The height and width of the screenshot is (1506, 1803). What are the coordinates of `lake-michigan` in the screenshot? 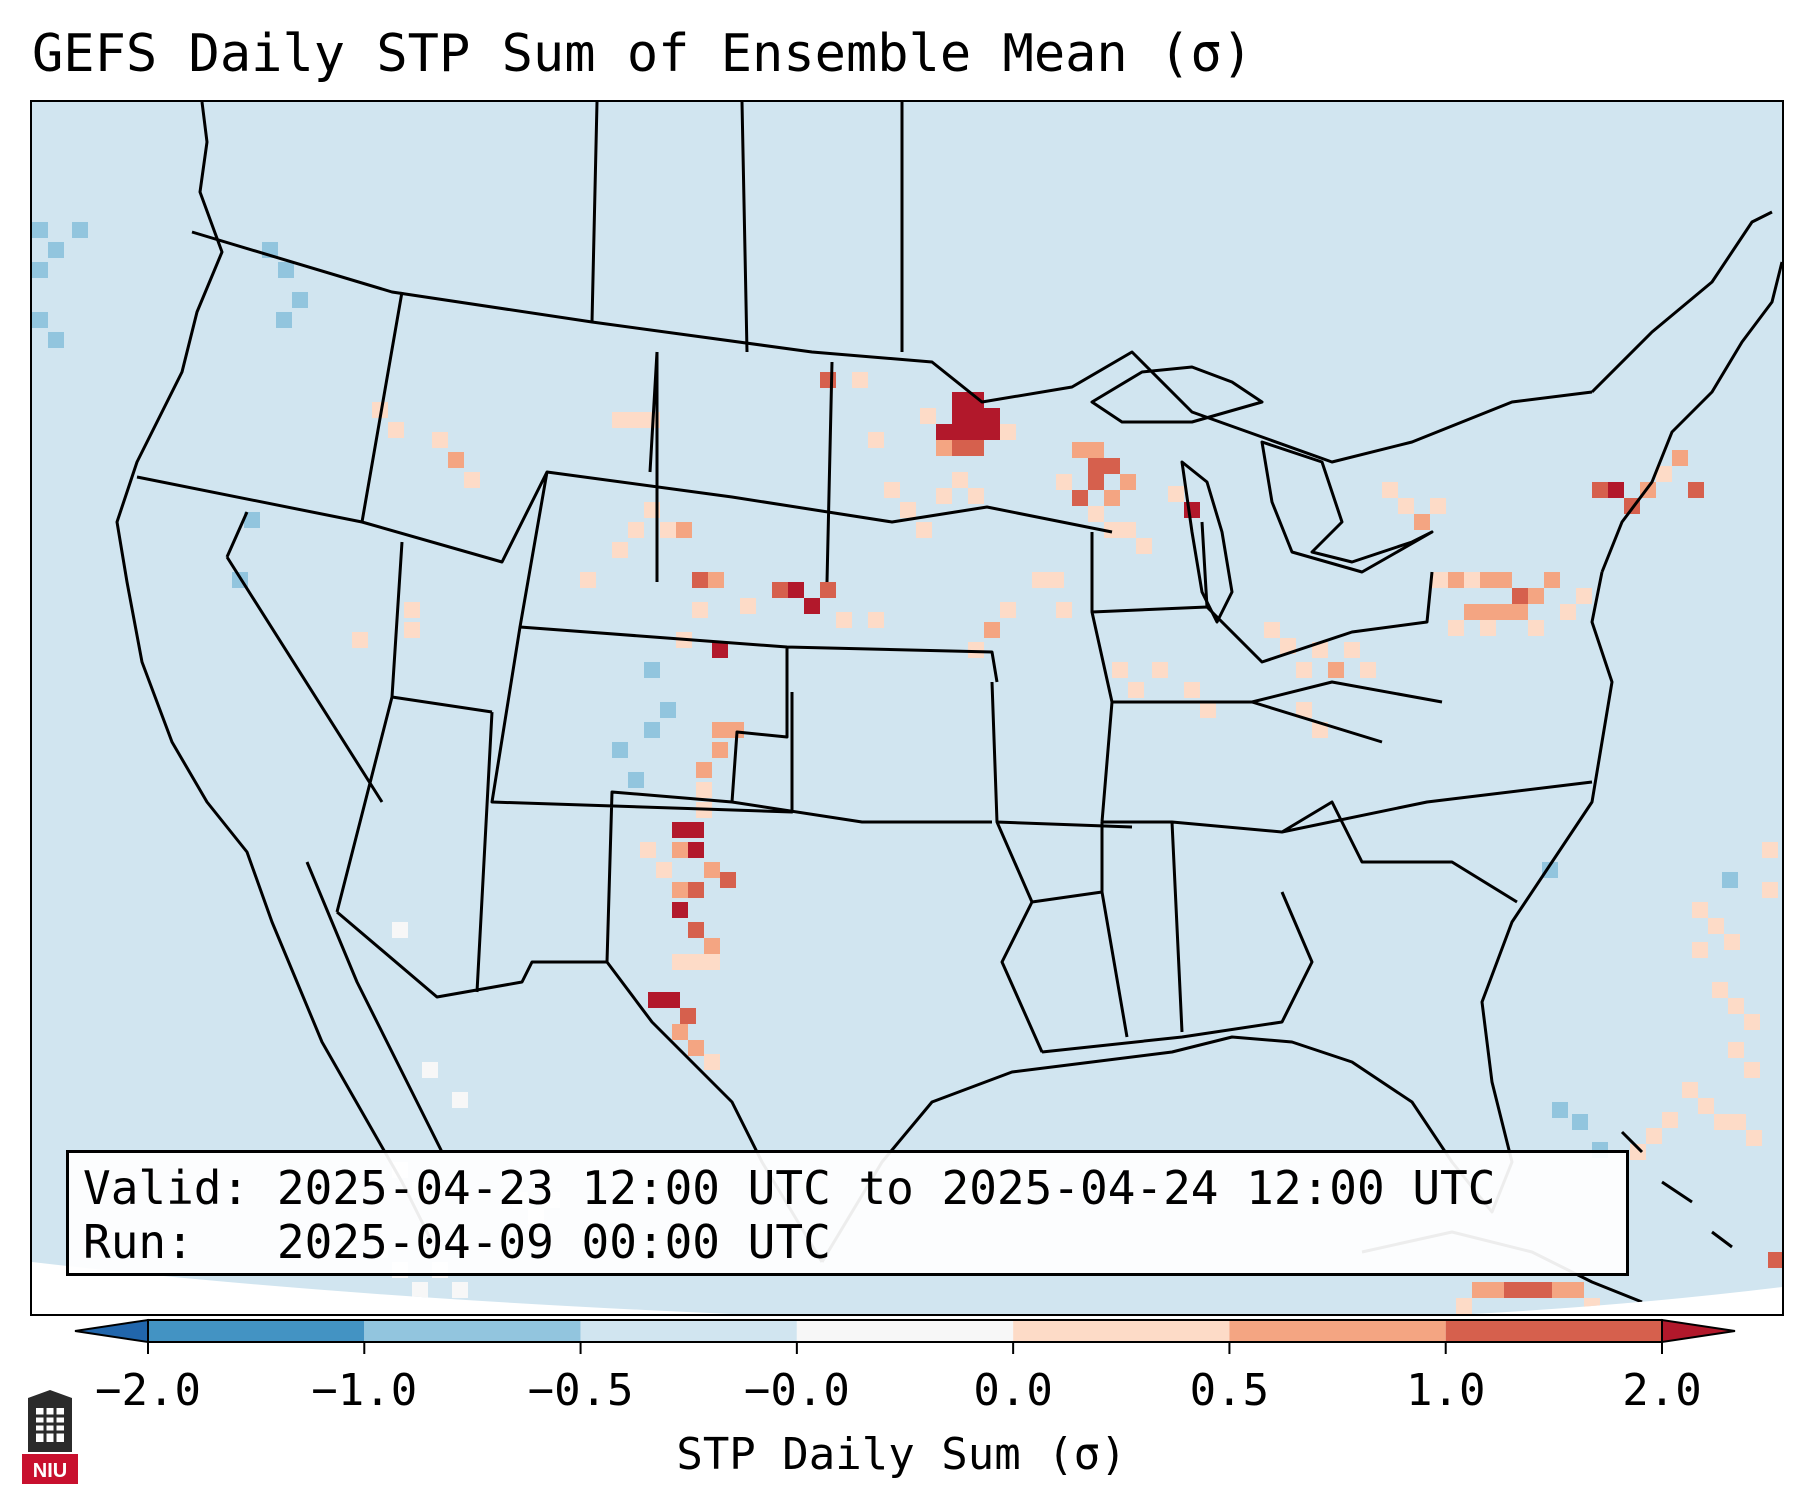 It's located at (1207, 542).